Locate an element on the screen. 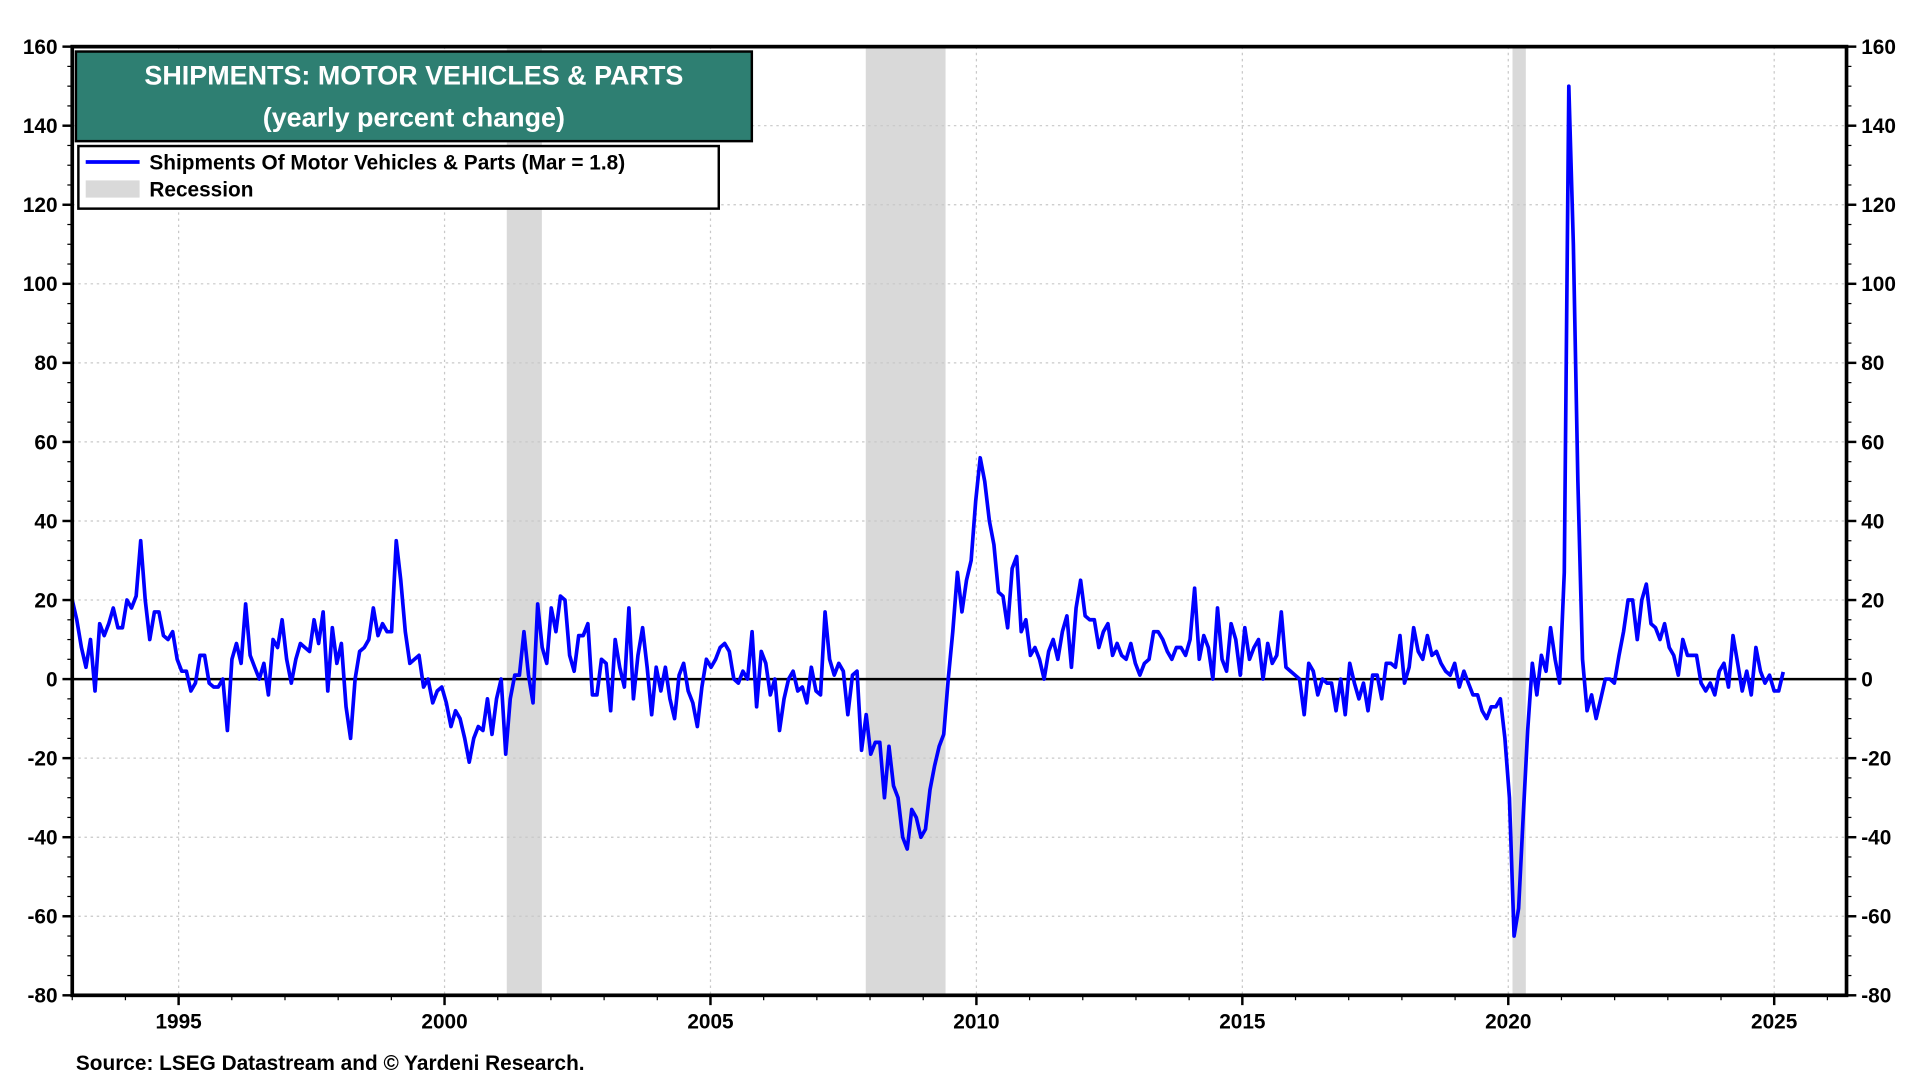  y-tick-label-left: 80 is located at coordinates (45, 363).